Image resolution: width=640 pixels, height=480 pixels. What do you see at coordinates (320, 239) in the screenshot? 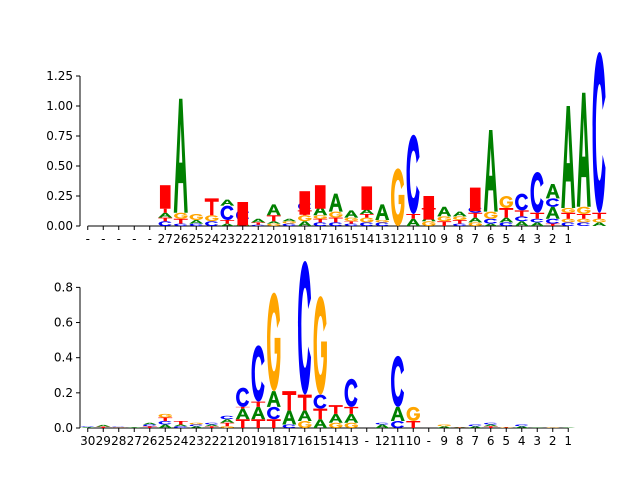
I see `x-tick-label-0-15: 17` at bounding box center [320, 239].